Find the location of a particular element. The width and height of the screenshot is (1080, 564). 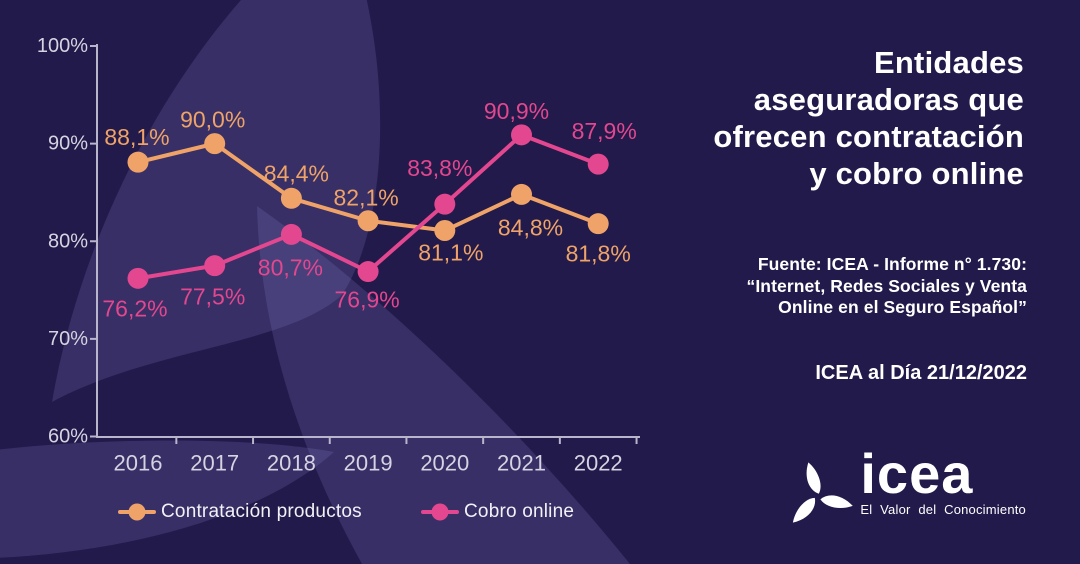

legend-marker-contratacion is located at coordinates (137, 512).